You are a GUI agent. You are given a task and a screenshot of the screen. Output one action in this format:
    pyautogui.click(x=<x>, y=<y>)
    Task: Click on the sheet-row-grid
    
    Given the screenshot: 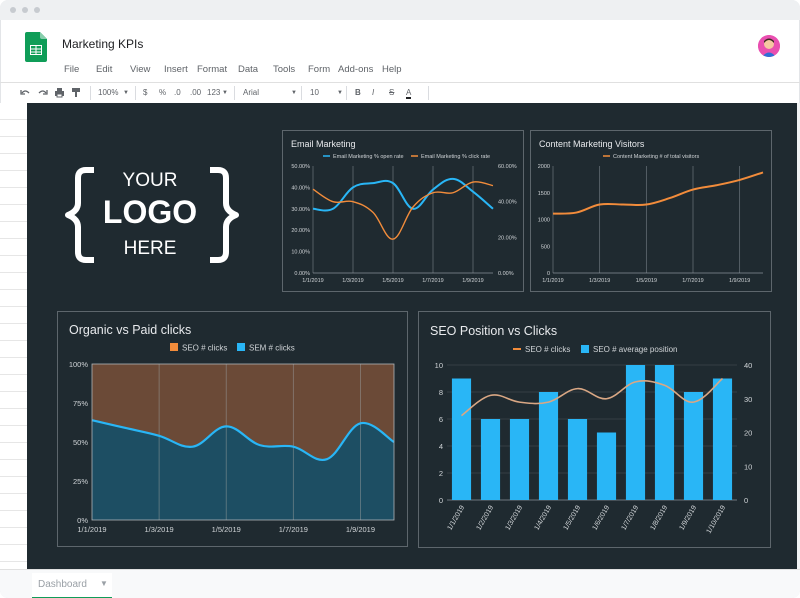 What is the action you would take?
    pyautogui.click(x=13, y=336)
    